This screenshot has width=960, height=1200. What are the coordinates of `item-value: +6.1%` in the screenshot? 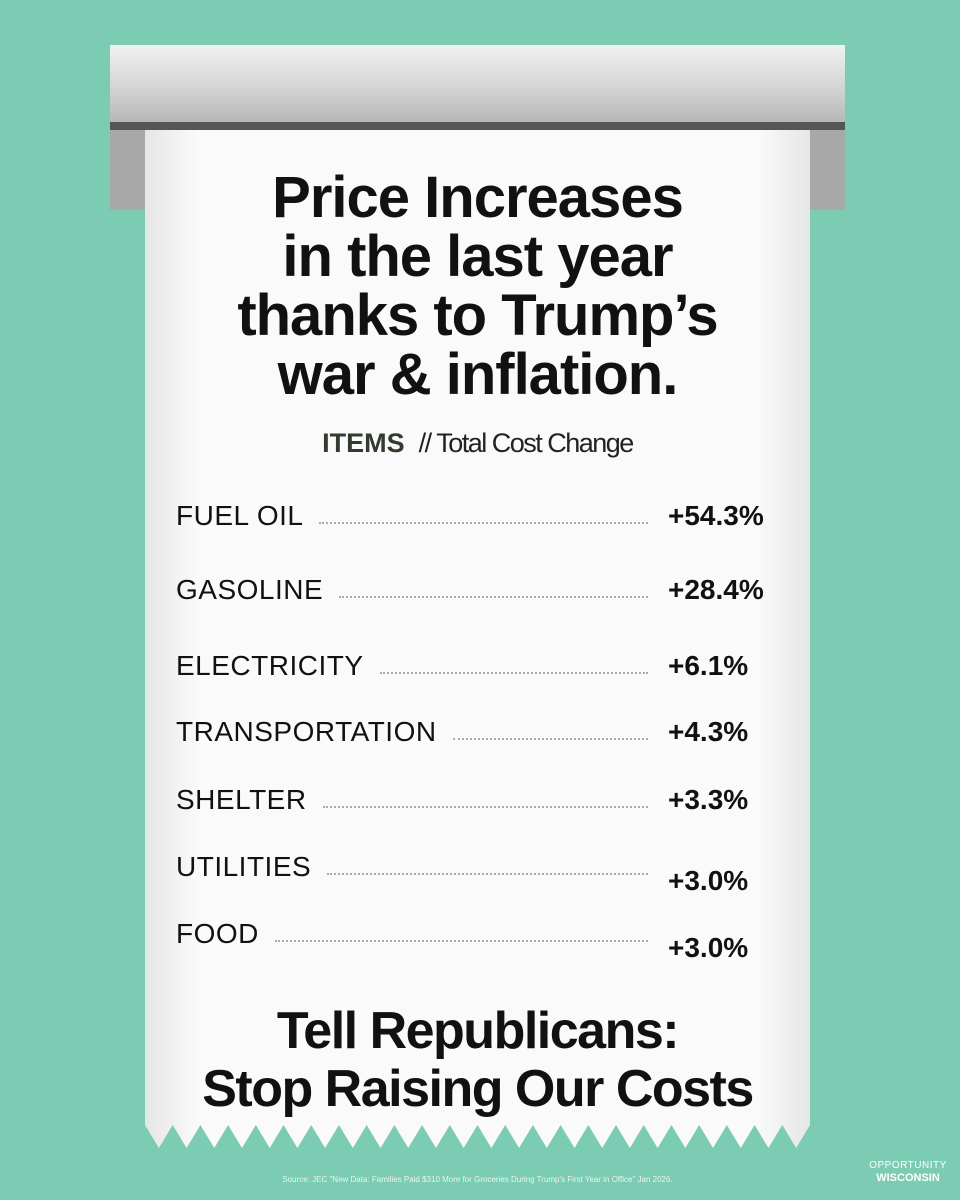 It's located at (708, 665).